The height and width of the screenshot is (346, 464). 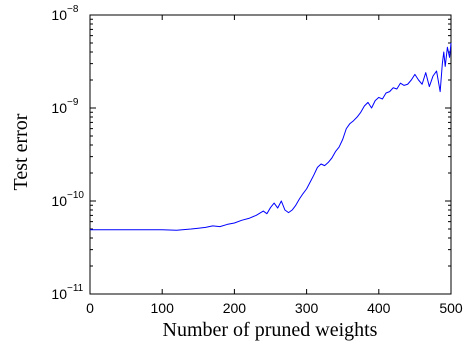 What do you see at coordinates (75, 195) in the screenshot?
I see `y-tick-label-exponent: −10` at bounding box center [75, 195].